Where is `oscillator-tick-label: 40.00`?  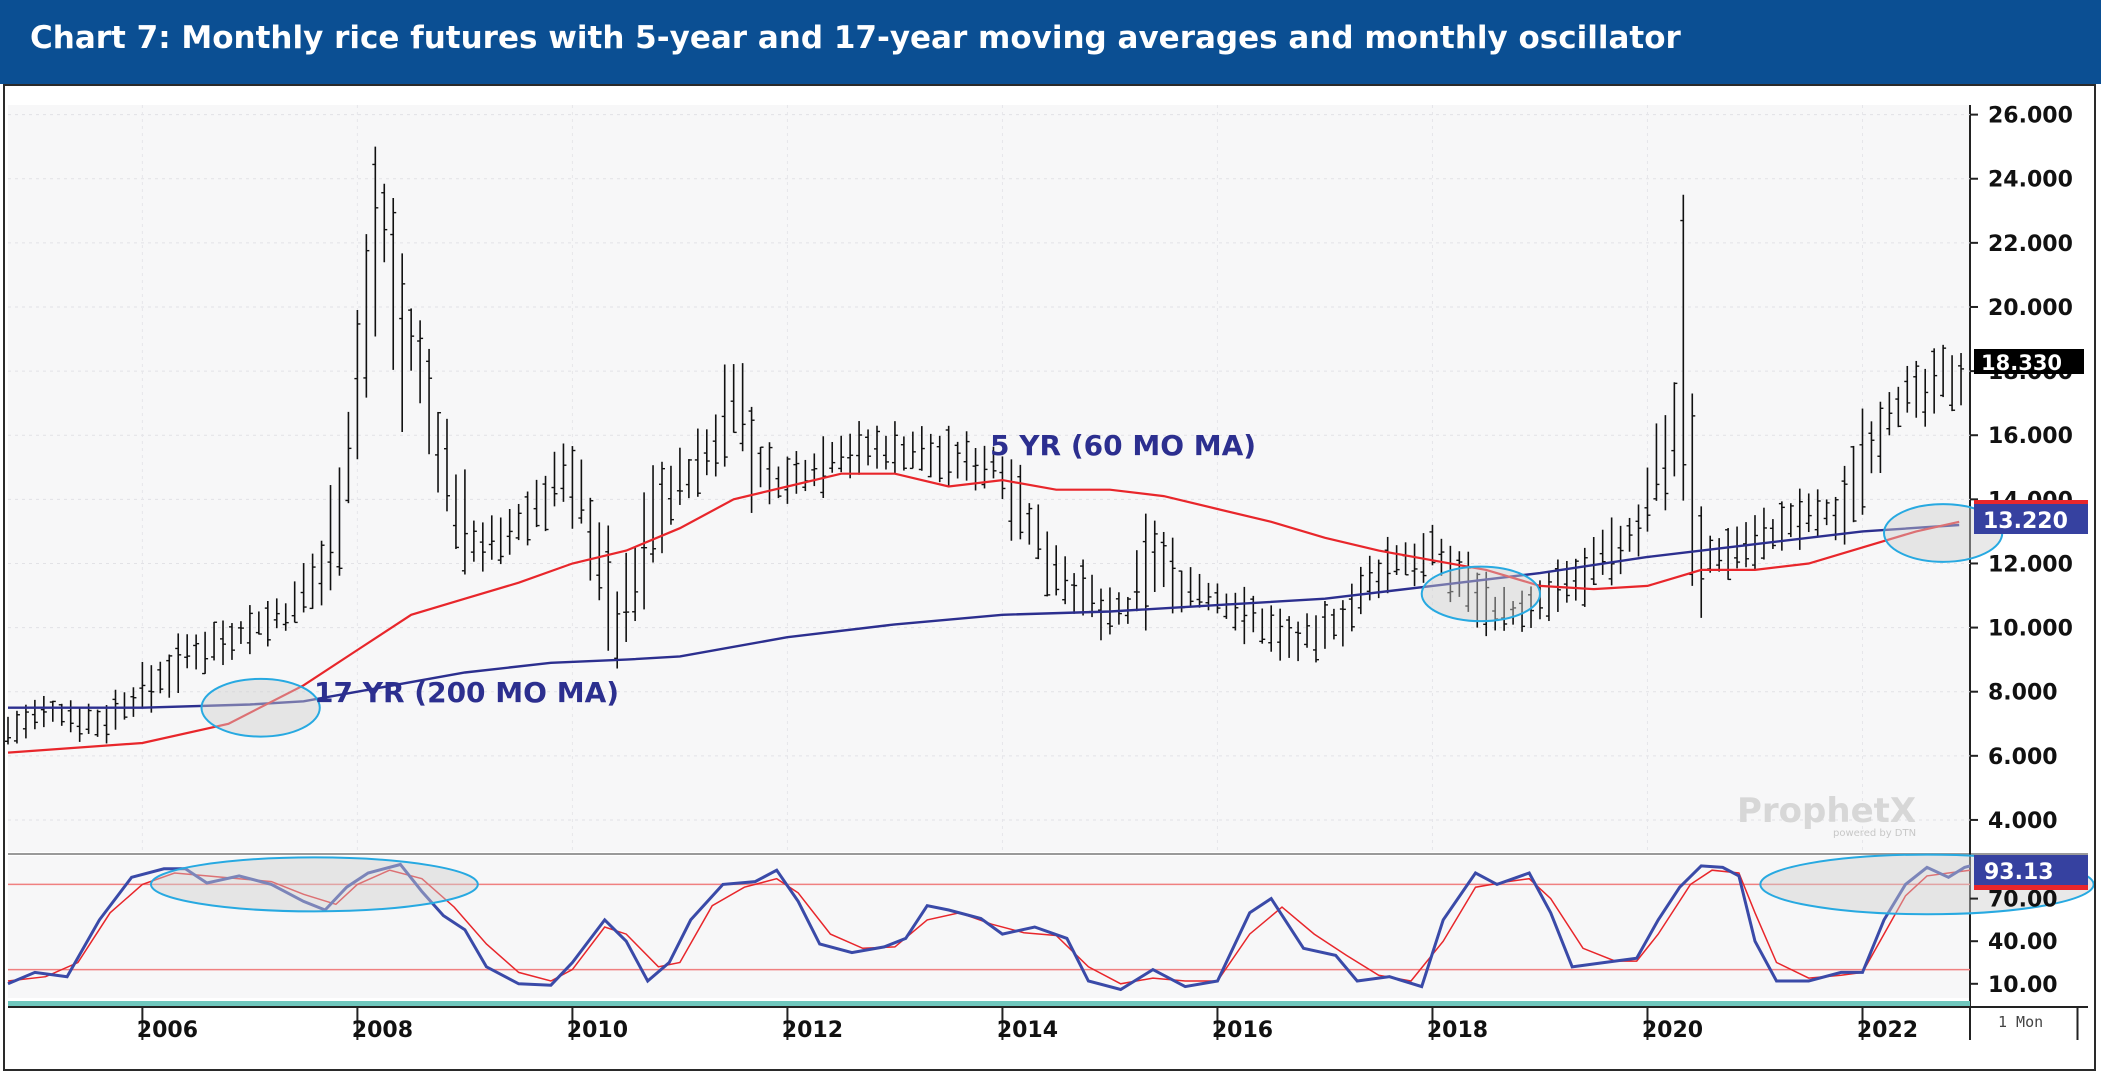
oscillator-tick-label: 40.00 is located at coordinates (2023, 942).